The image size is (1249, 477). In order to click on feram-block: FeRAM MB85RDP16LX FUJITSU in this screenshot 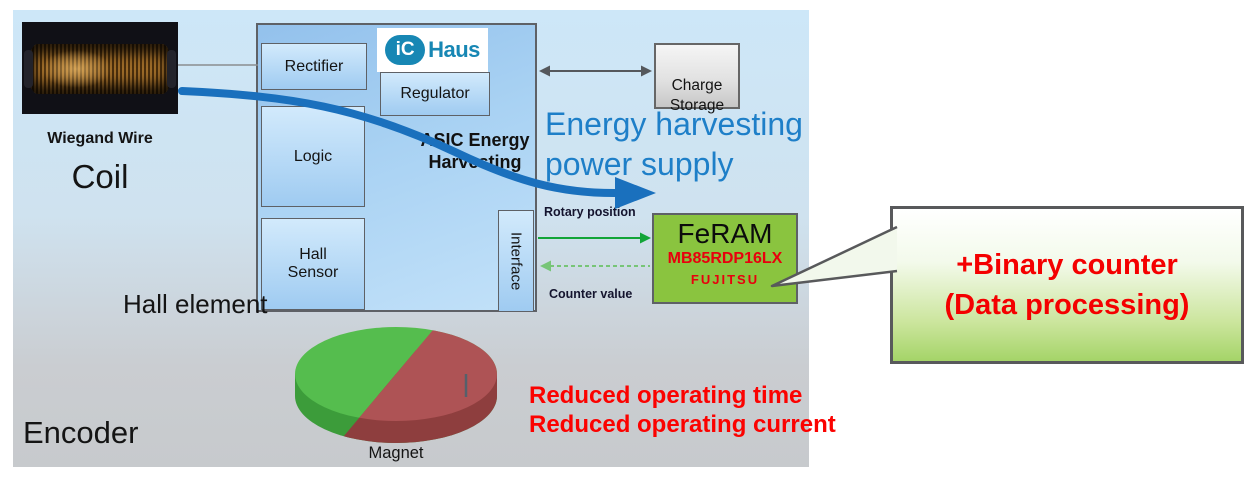, I will do `click(725, 258)`.